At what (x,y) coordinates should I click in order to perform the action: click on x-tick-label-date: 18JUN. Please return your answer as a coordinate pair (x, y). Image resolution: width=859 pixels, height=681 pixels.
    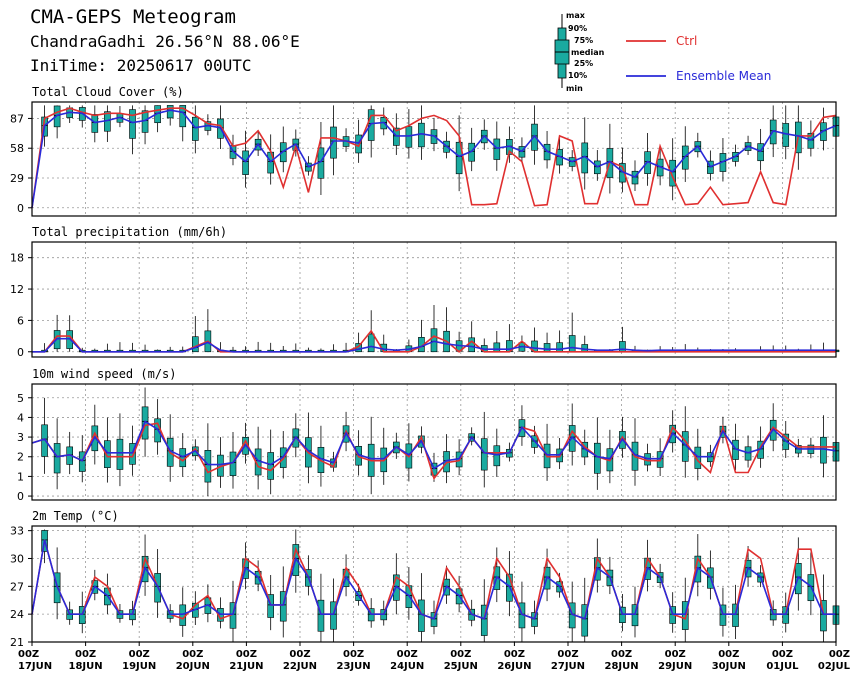
    Looking at the image, I should click on (86, 666).